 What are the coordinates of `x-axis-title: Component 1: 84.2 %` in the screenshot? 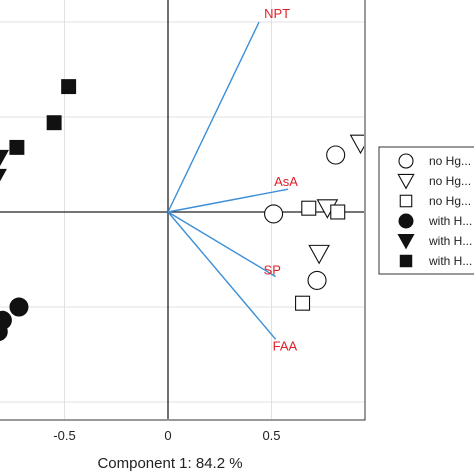 It's located at (169, 463).